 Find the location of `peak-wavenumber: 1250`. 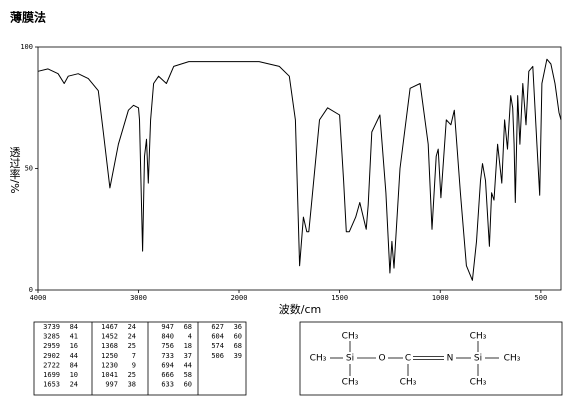

peak-wavenumber: 1250 is located at coordinates (109, 356).